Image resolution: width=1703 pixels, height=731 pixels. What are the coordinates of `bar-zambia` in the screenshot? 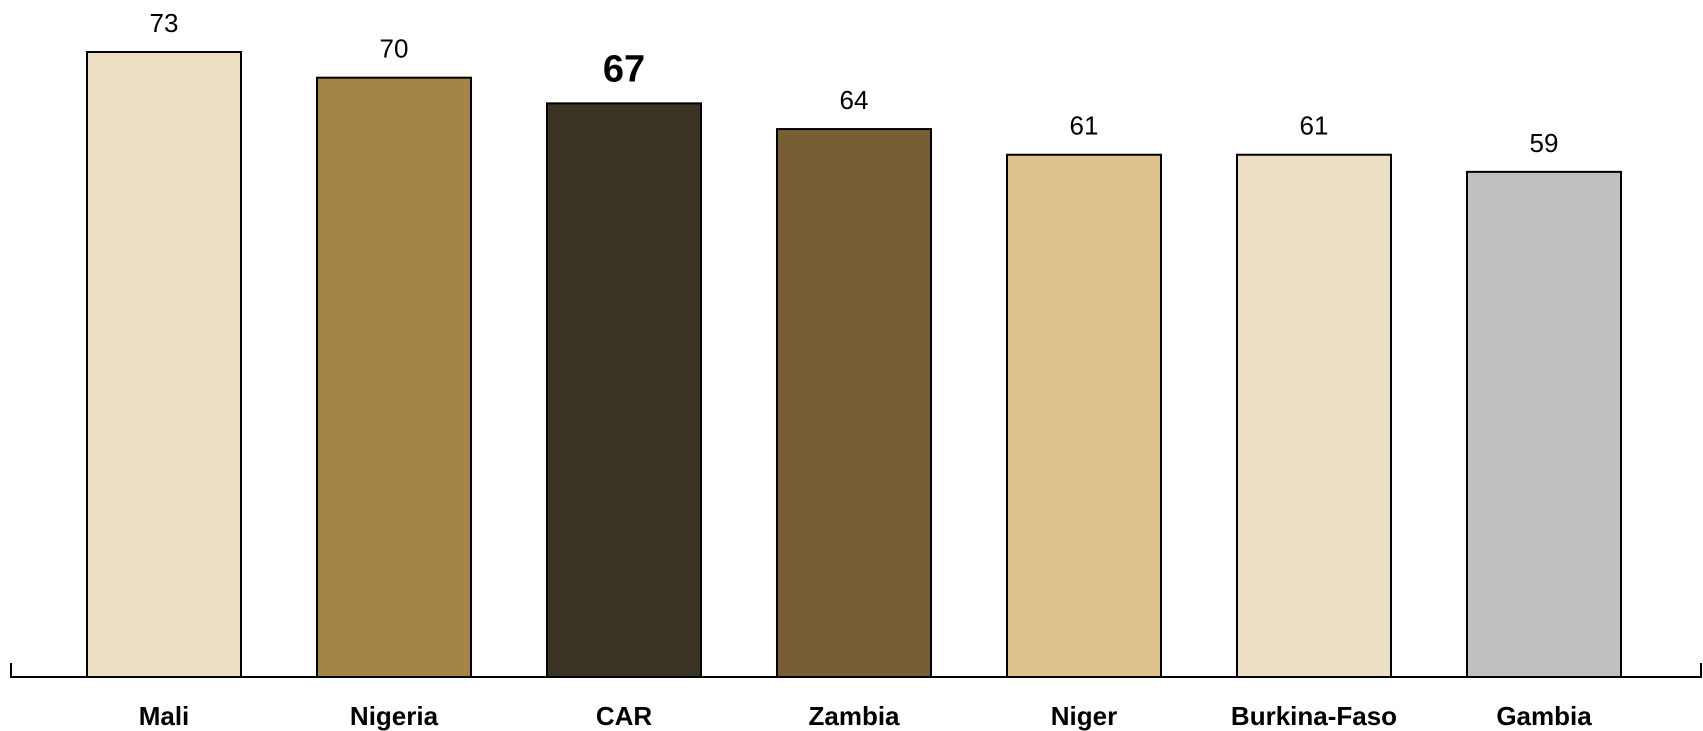 It's located at (854, 403).